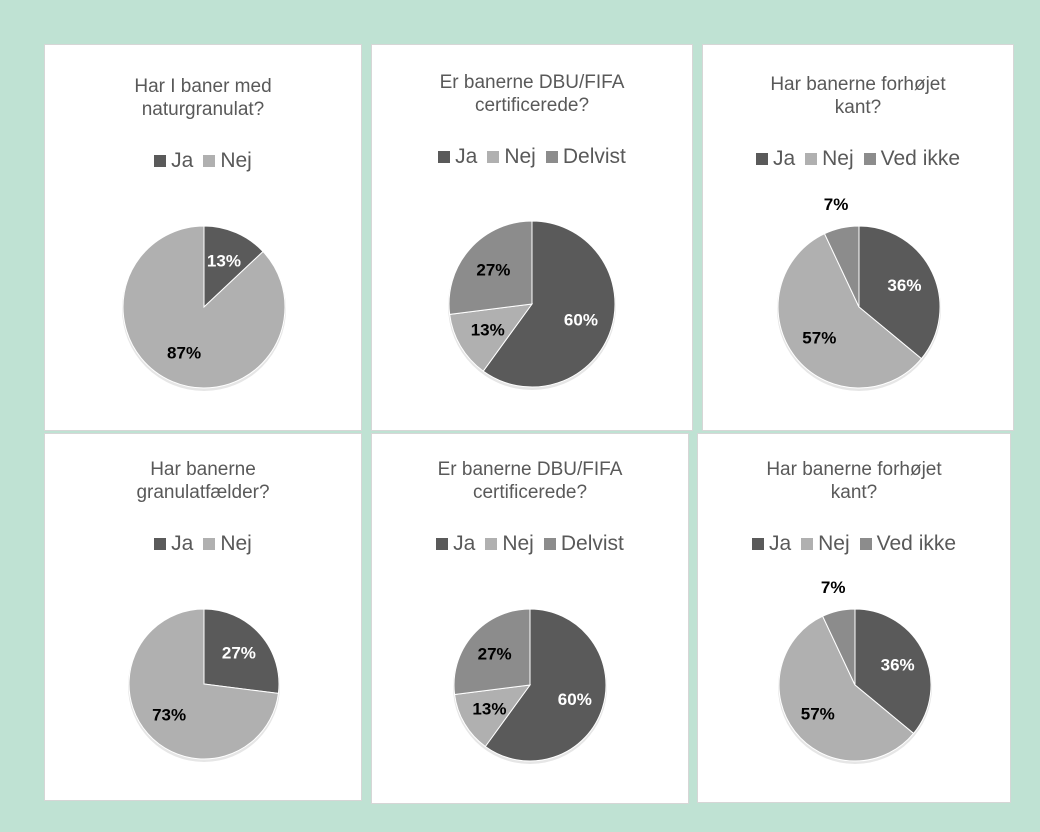  Describe the element at coordinates (239, 653) in the screenshot. I see `data-label-ja: 27%` at that location.